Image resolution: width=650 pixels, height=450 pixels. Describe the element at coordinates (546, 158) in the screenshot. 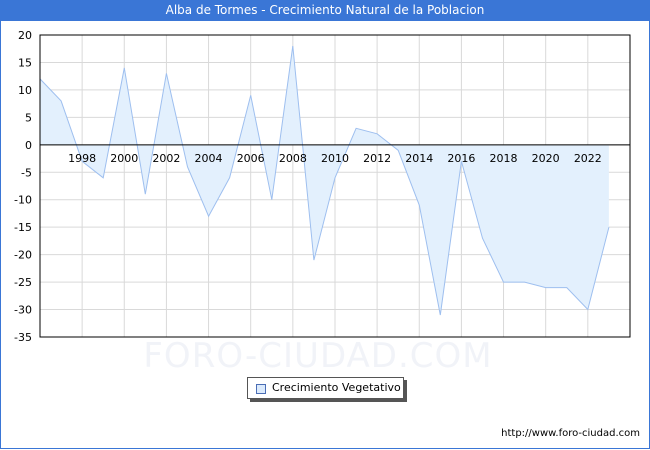

I see `svg-text: 2020` at that location.